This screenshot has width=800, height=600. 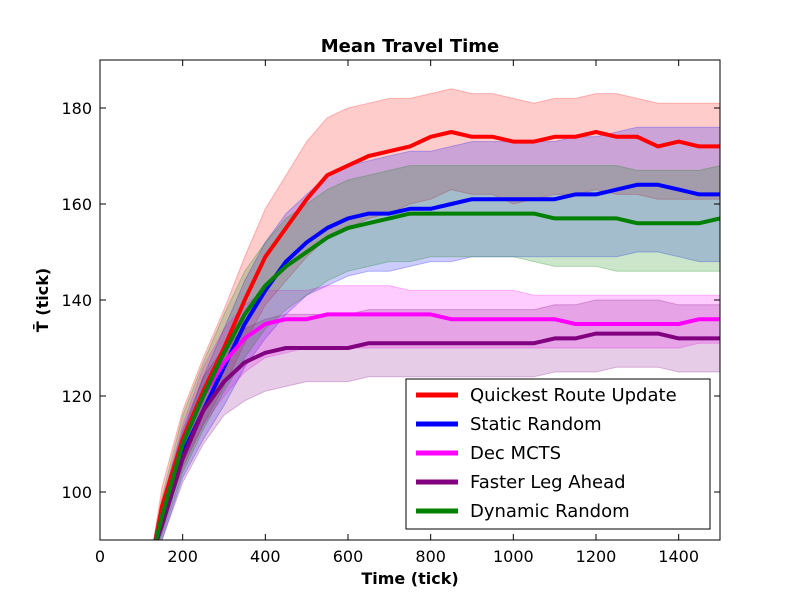 What do you see at coordinates (678, 556) in the screenshot?
I see `x-tick-label: 1400` at bounding box center [678, 556].